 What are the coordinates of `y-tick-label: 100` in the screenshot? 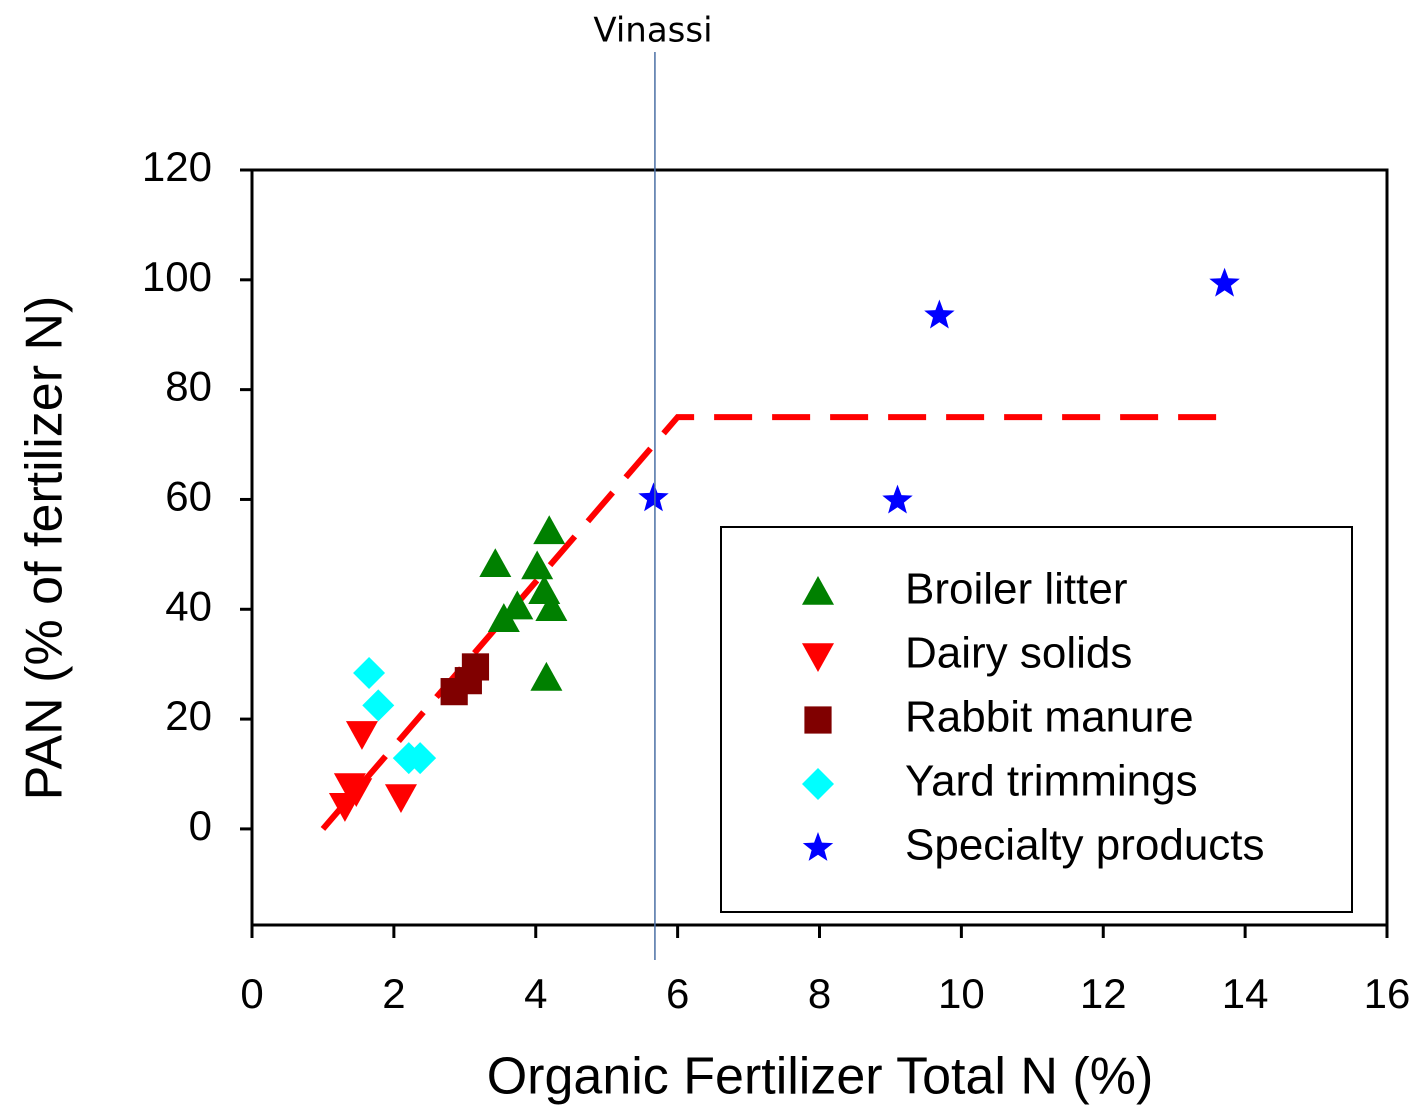 It's located at (177, 276).